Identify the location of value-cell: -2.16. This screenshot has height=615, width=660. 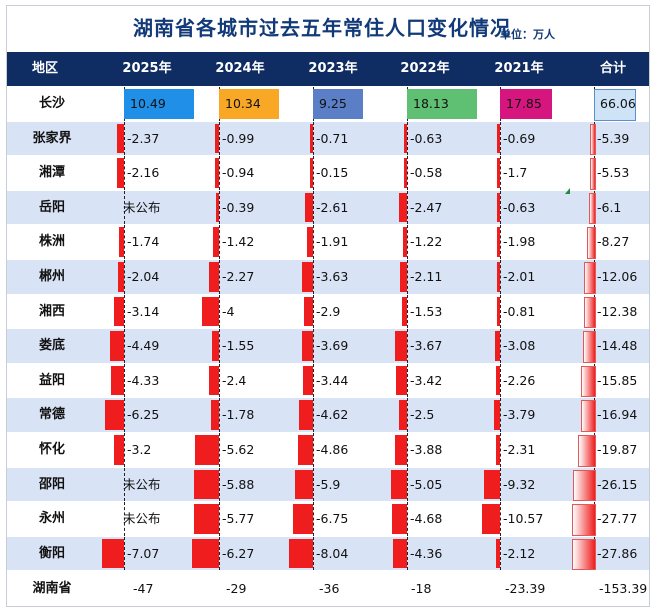
(143, 173).